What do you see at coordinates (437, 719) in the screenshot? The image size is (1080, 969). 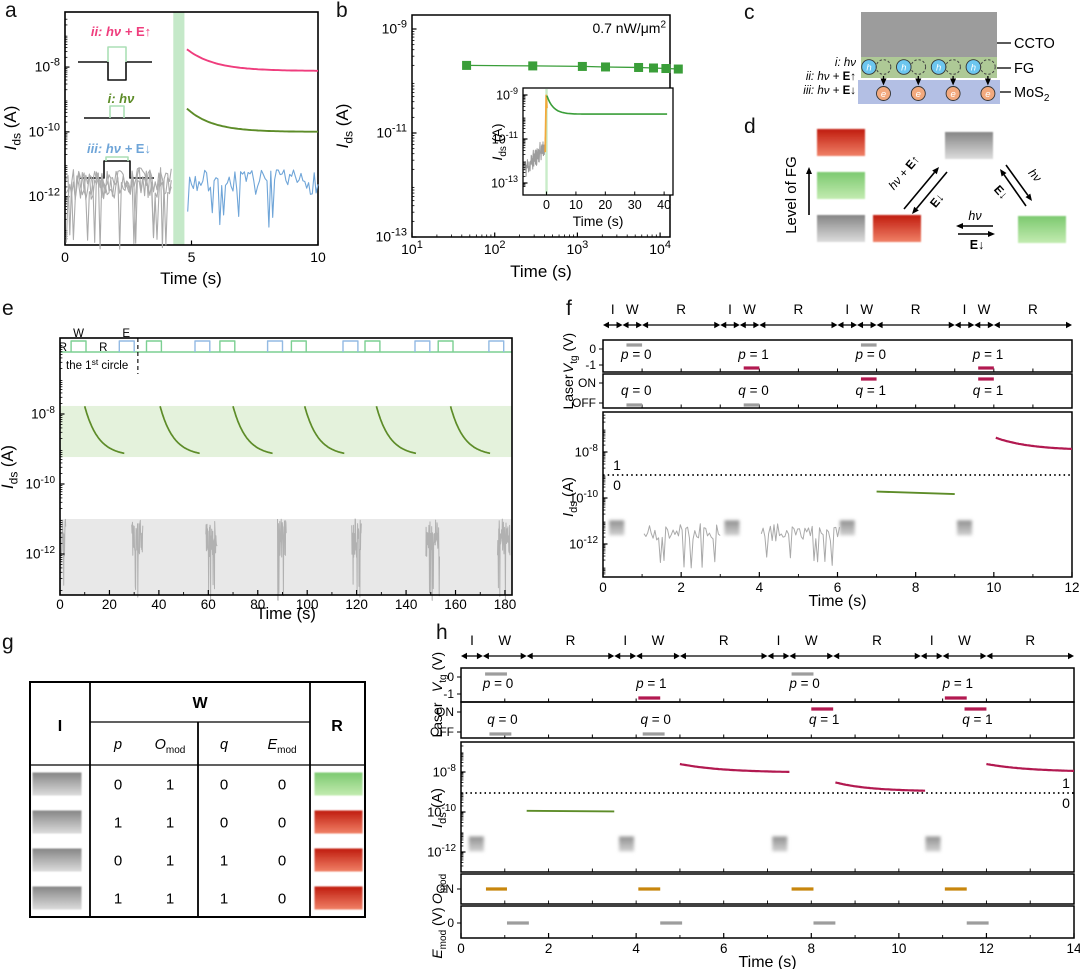 I see `svg-text: Laser` at bounding box center [437, 719].